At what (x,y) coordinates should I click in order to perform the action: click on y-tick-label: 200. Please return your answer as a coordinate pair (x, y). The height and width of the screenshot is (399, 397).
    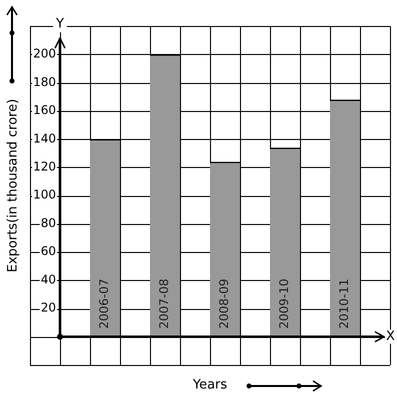
    Looking at the image, I should click on (44, 53).